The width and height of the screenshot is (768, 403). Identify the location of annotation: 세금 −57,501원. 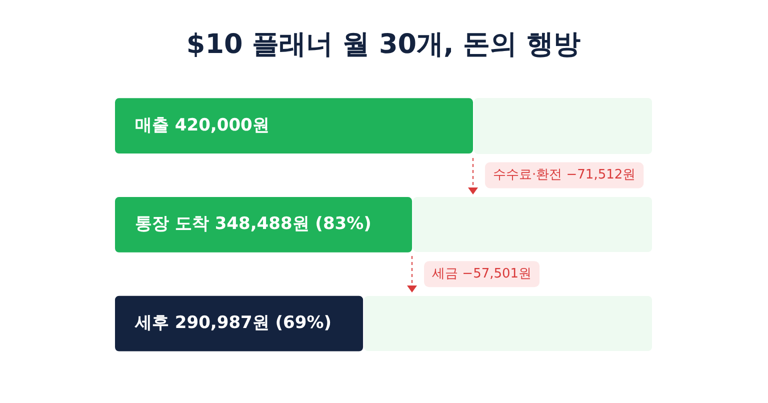
(482, 274).